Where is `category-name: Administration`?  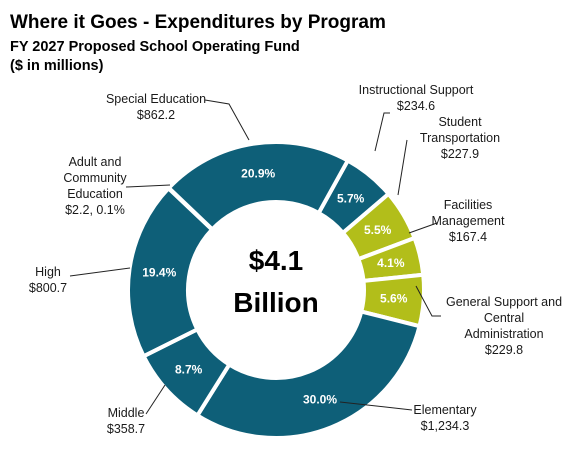
category-name: Administration is located at coordinates (503, 334).